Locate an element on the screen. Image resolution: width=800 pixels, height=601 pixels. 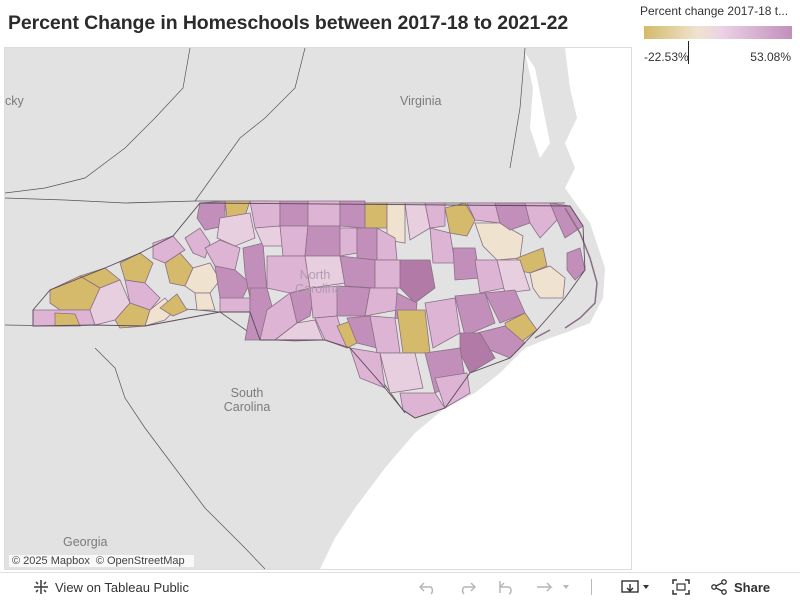
revert-button is located at coordinates (507, 587).